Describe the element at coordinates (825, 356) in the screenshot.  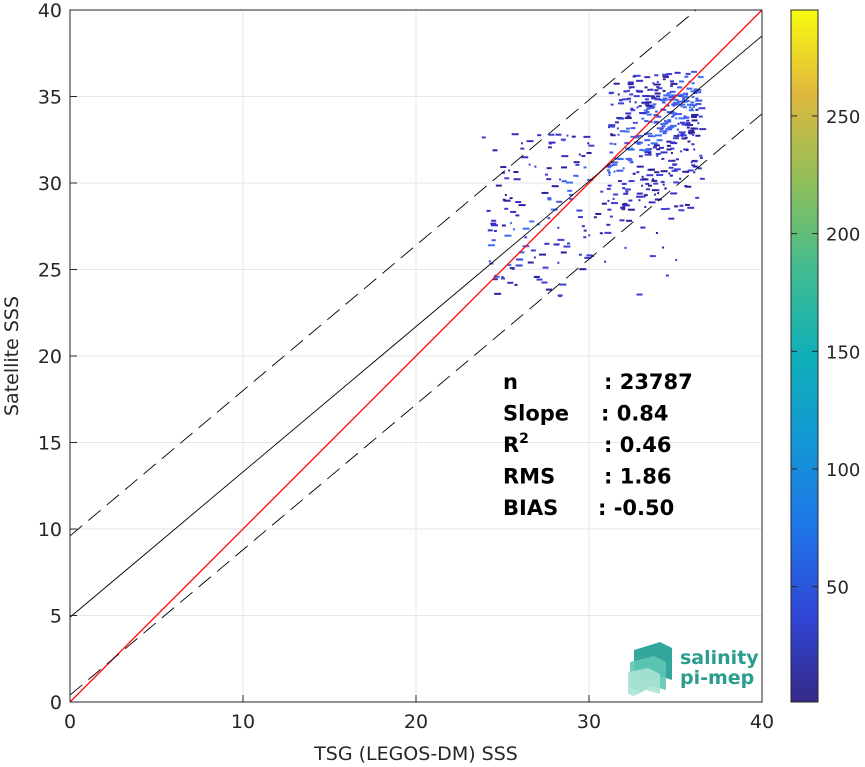
I see `colorbar: 50 100 150 200 250` at that location.